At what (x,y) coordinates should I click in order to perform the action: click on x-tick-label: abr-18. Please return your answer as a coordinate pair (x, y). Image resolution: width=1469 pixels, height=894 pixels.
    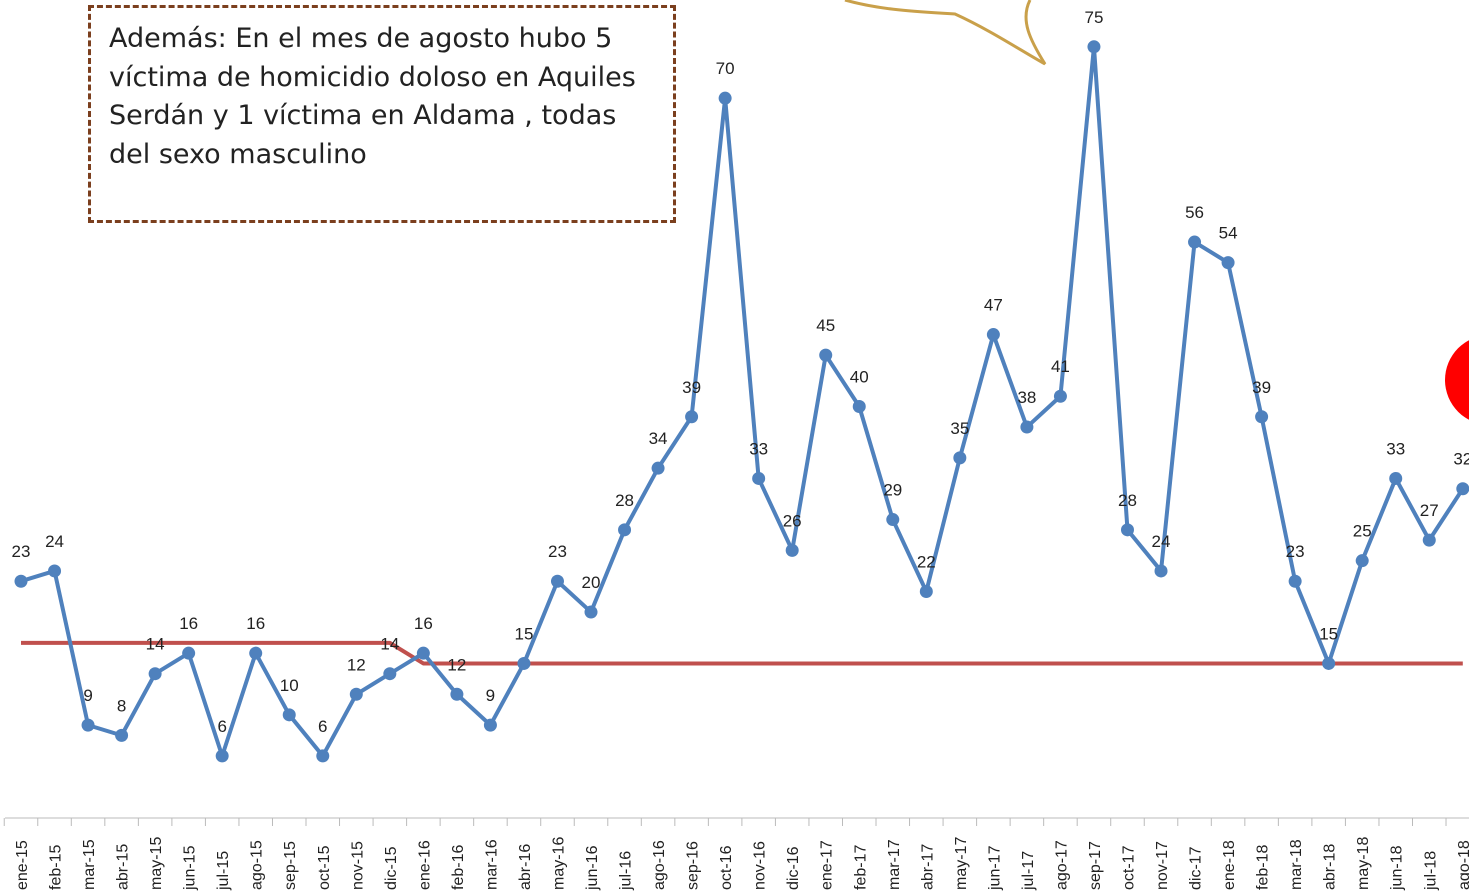
    Looking at the image, I should click on (1330, 867).